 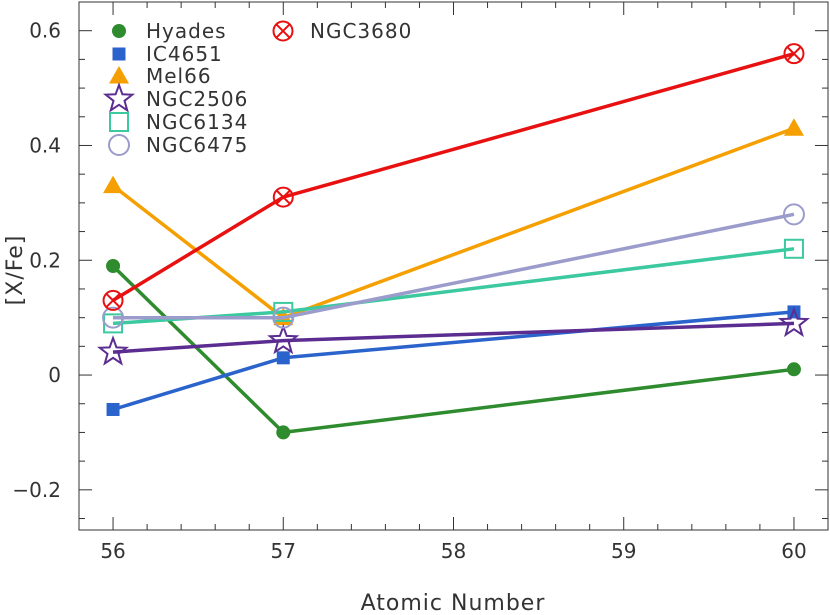 I want to click on legend-marker-hyades, so click(x=119, y=31).